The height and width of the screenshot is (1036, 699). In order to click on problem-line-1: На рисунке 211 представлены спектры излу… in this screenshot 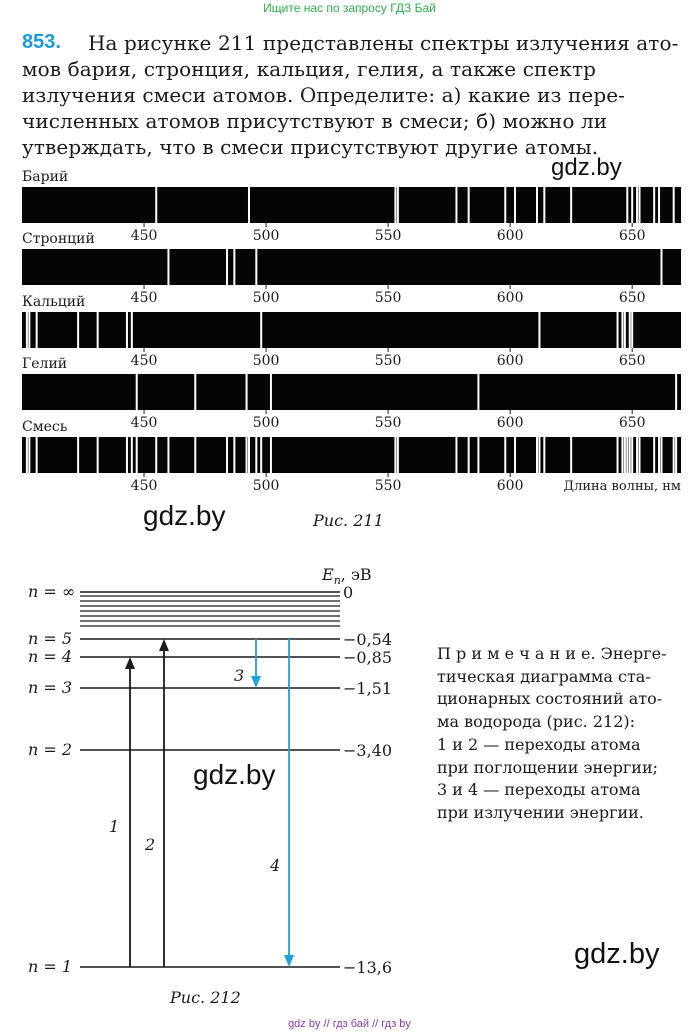, I will do `click(383, 43)`.